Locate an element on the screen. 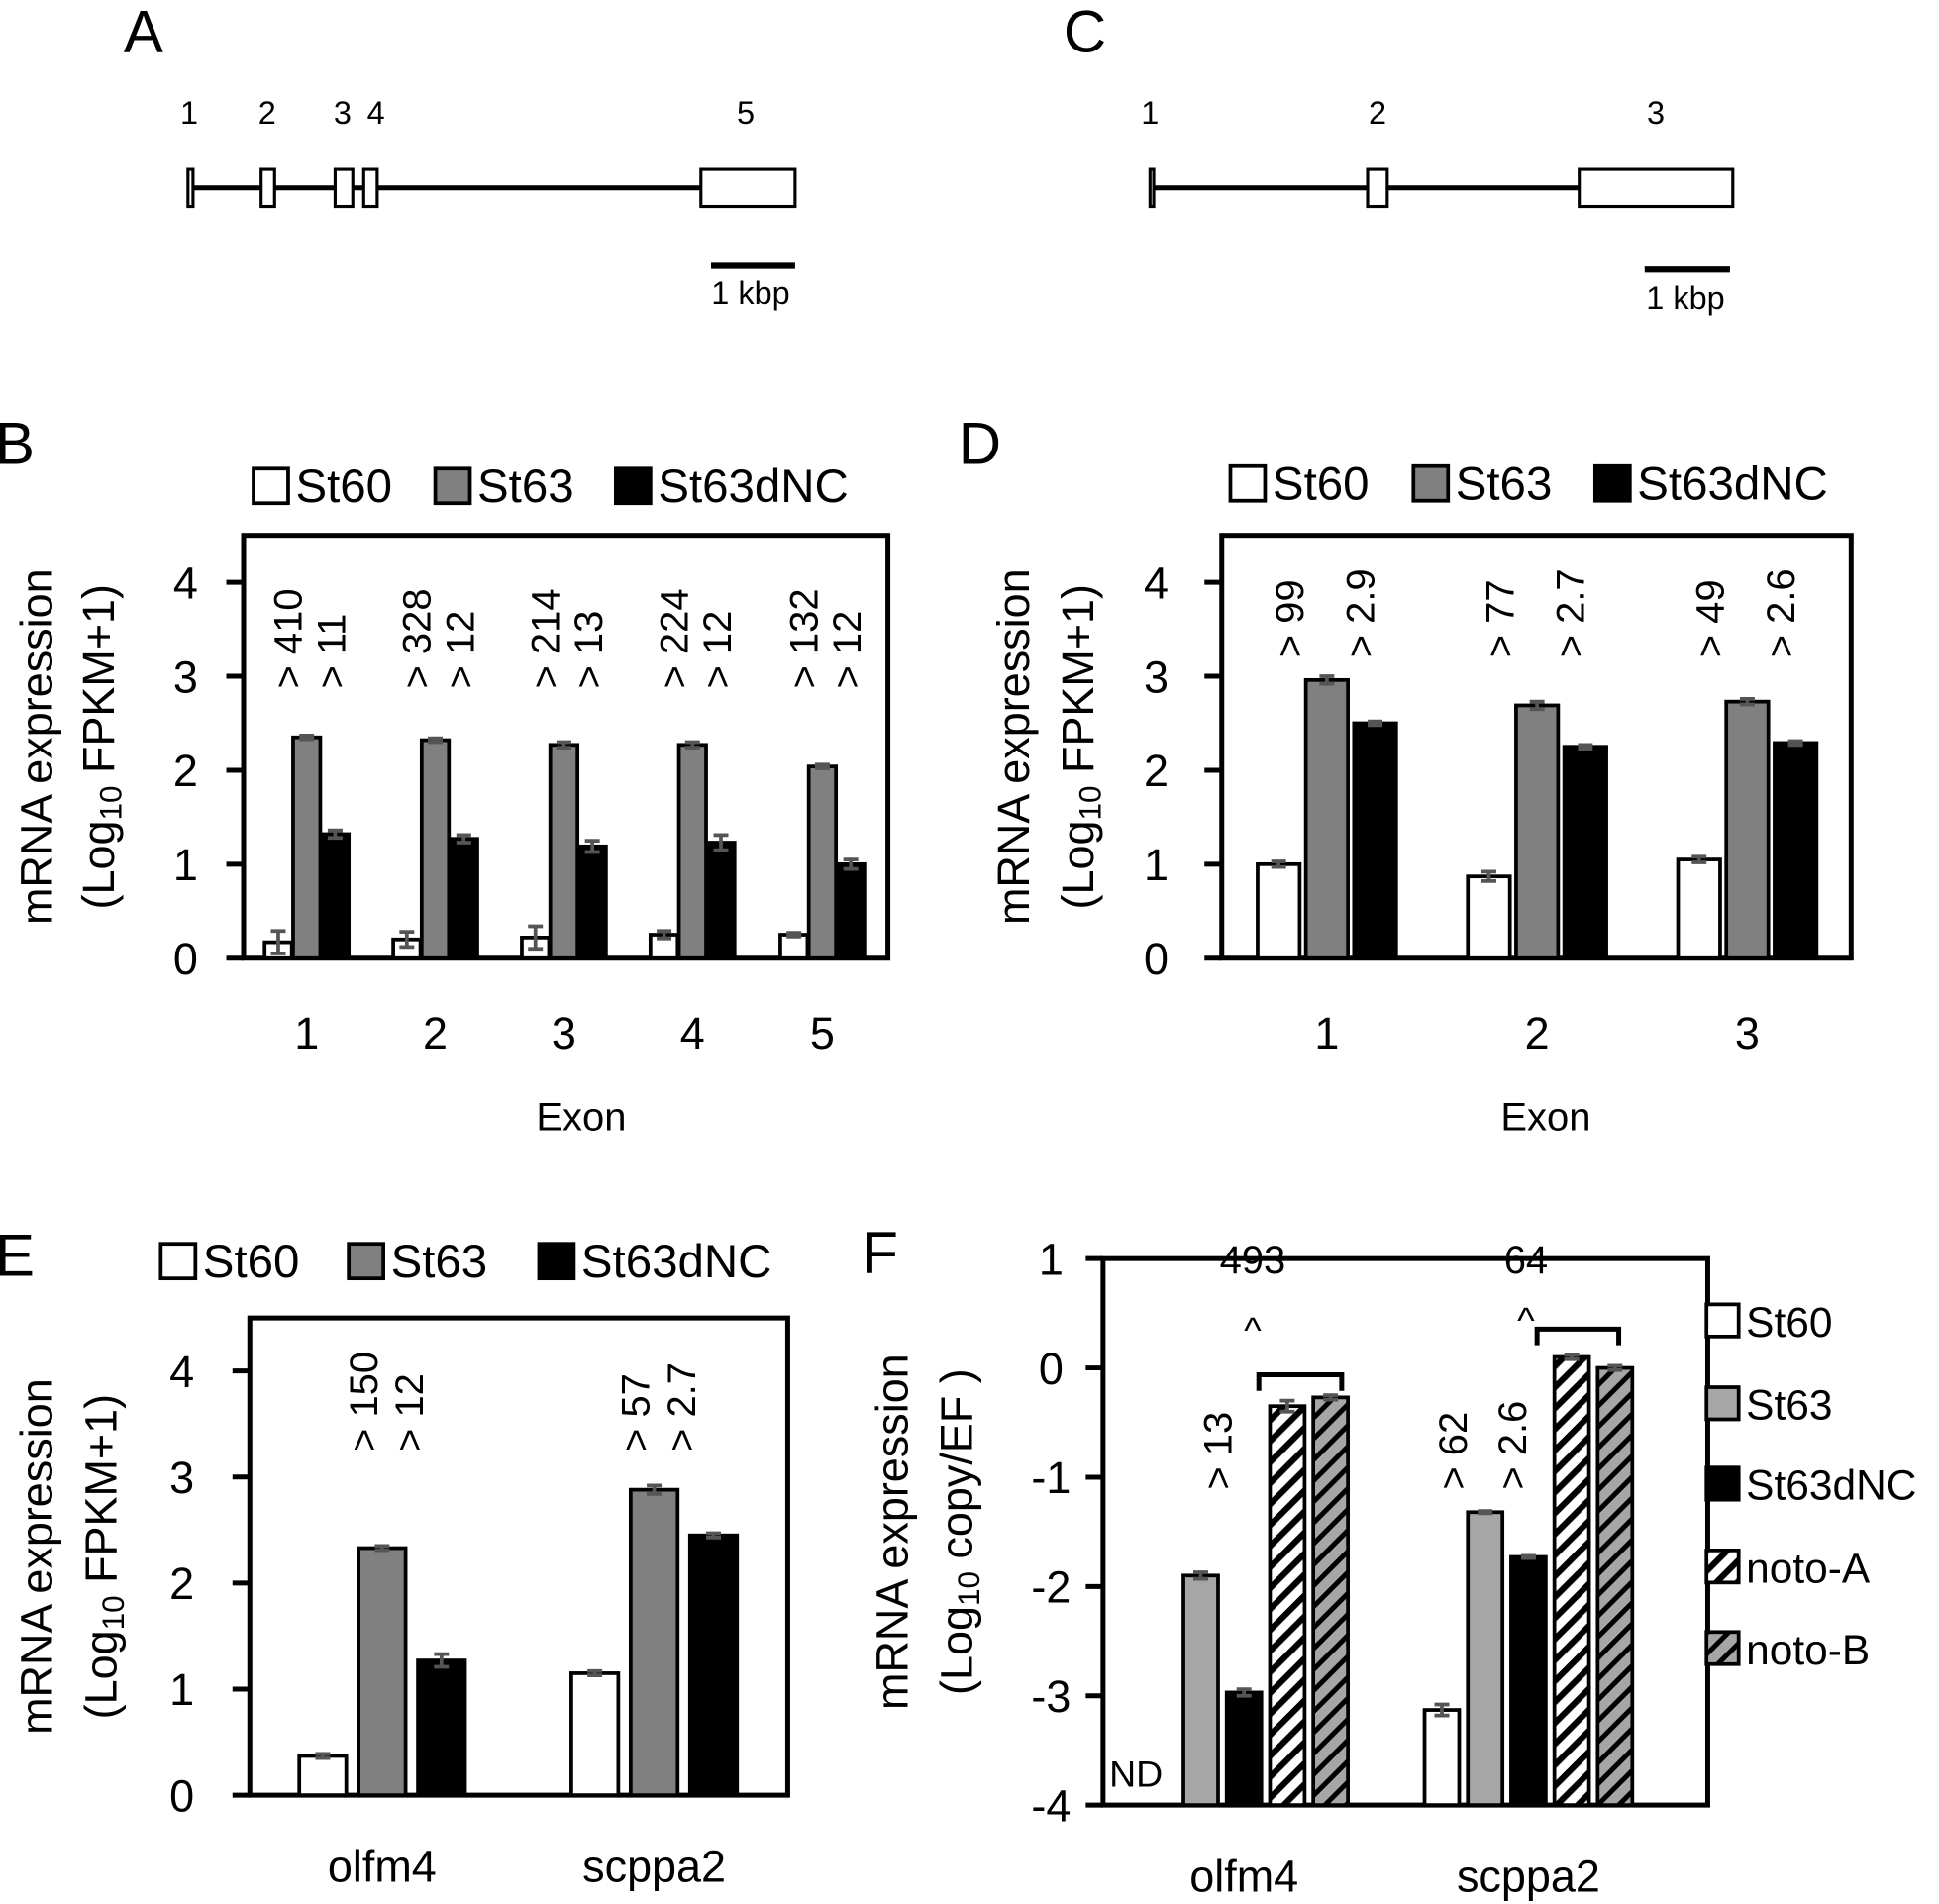 This screenshot has height=1904, width=1939. chart-f-y-axis-label-units: (Log10 copy/EF ) is located at coordinates (958, 1531).